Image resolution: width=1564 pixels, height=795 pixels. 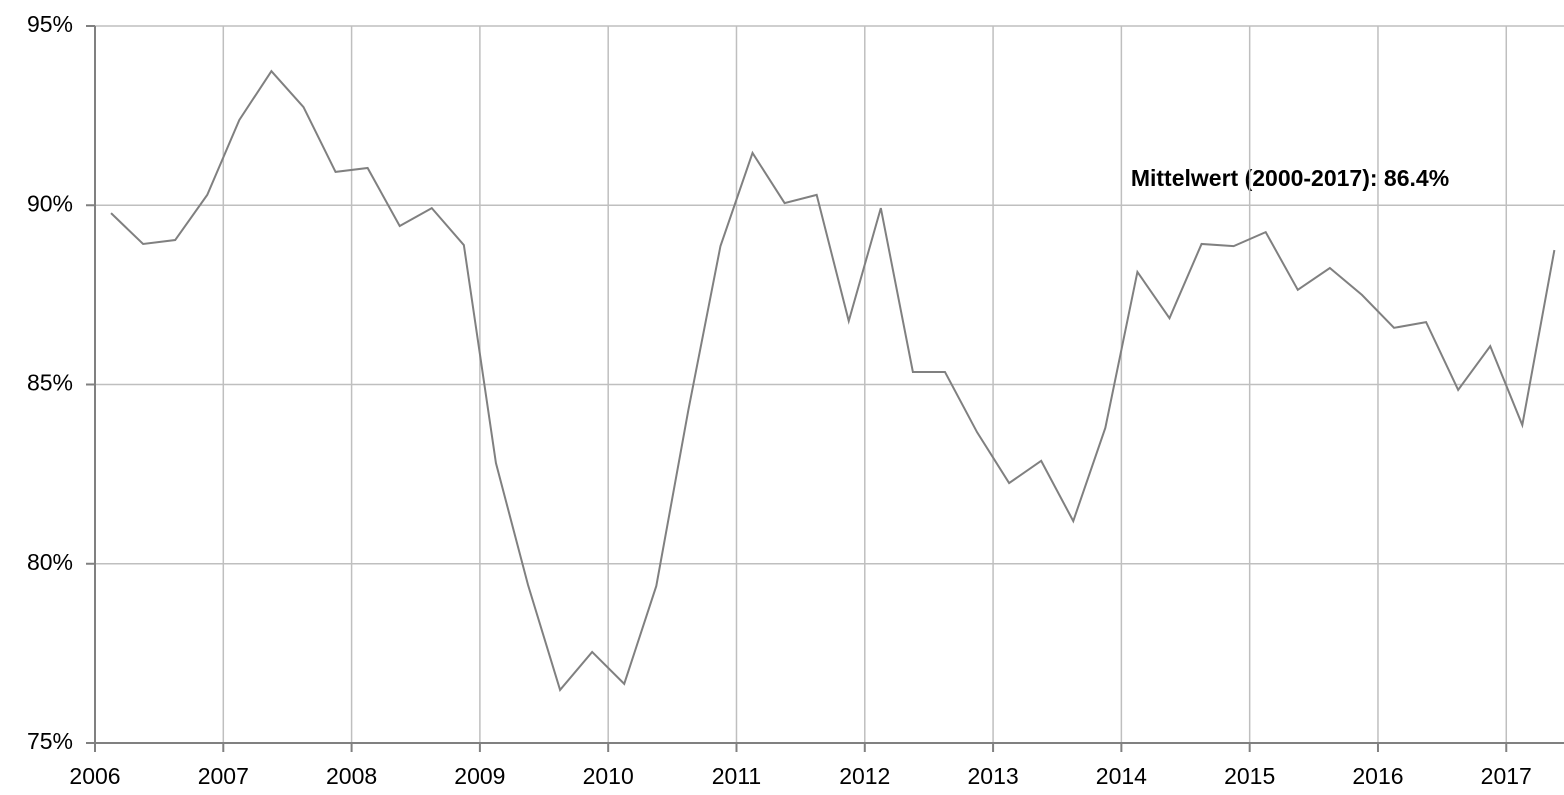 What do you see at coordinates (50, 383) in the screenshot?
I see `y-tick-label: 85%` at bounding box center [50, 383].